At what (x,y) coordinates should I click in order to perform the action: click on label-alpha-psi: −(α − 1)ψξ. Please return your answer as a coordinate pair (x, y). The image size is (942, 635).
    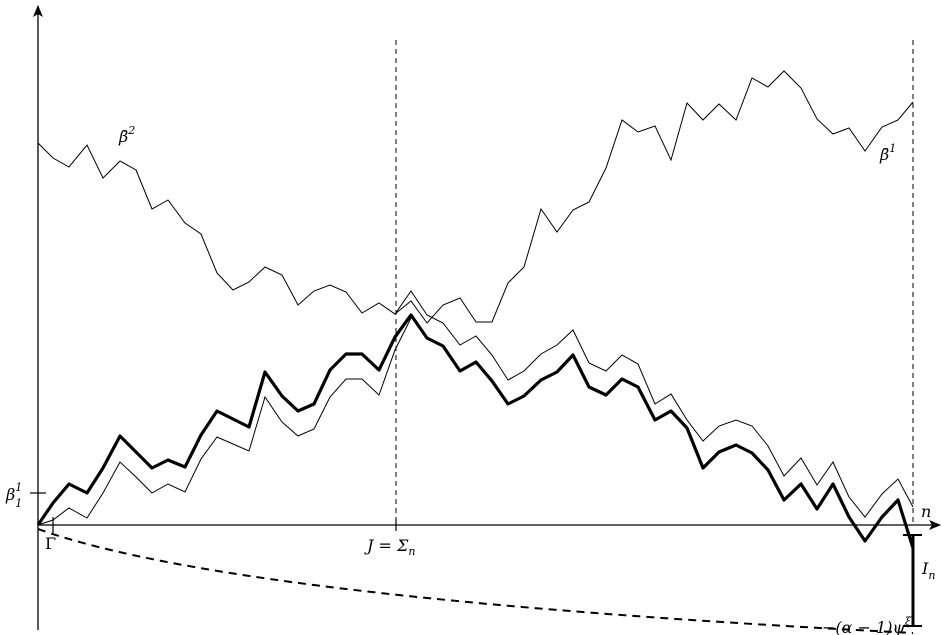
    Looking at the image, I should click on (867, 625).